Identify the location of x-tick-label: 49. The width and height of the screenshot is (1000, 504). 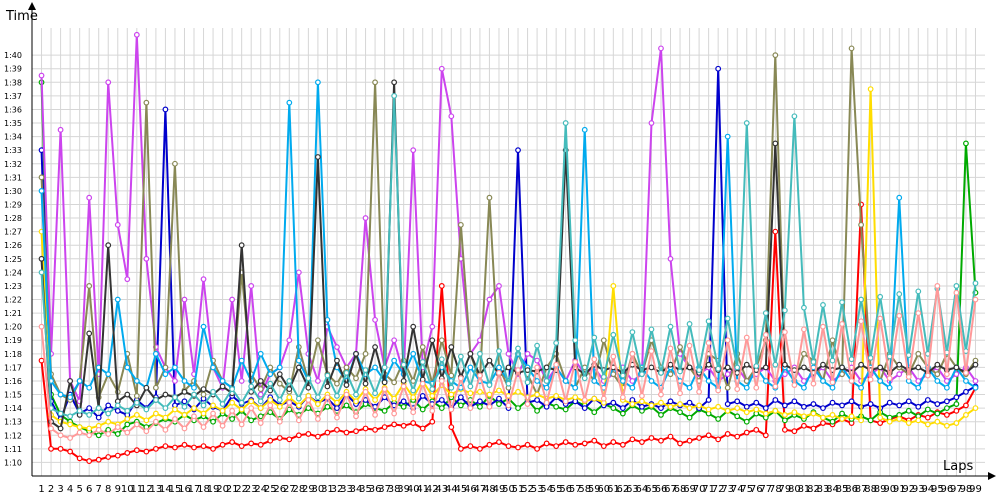
(499, 489).